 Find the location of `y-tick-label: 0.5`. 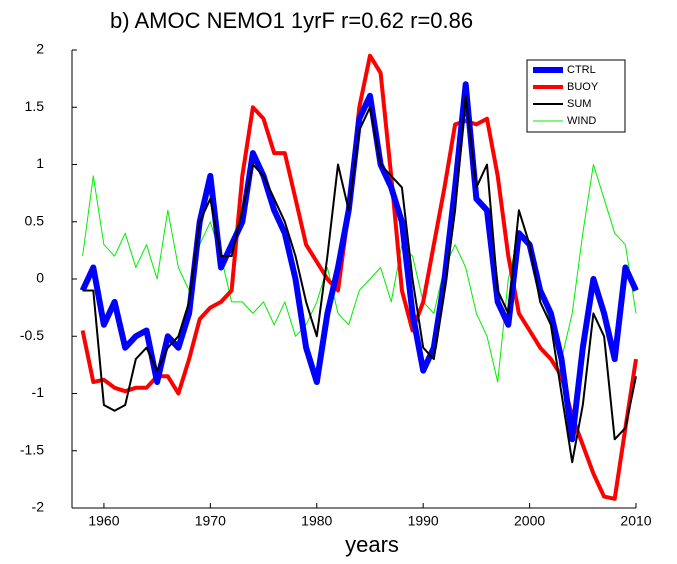

y-tick-label: 0.5 is located at coordinates (35, 220).